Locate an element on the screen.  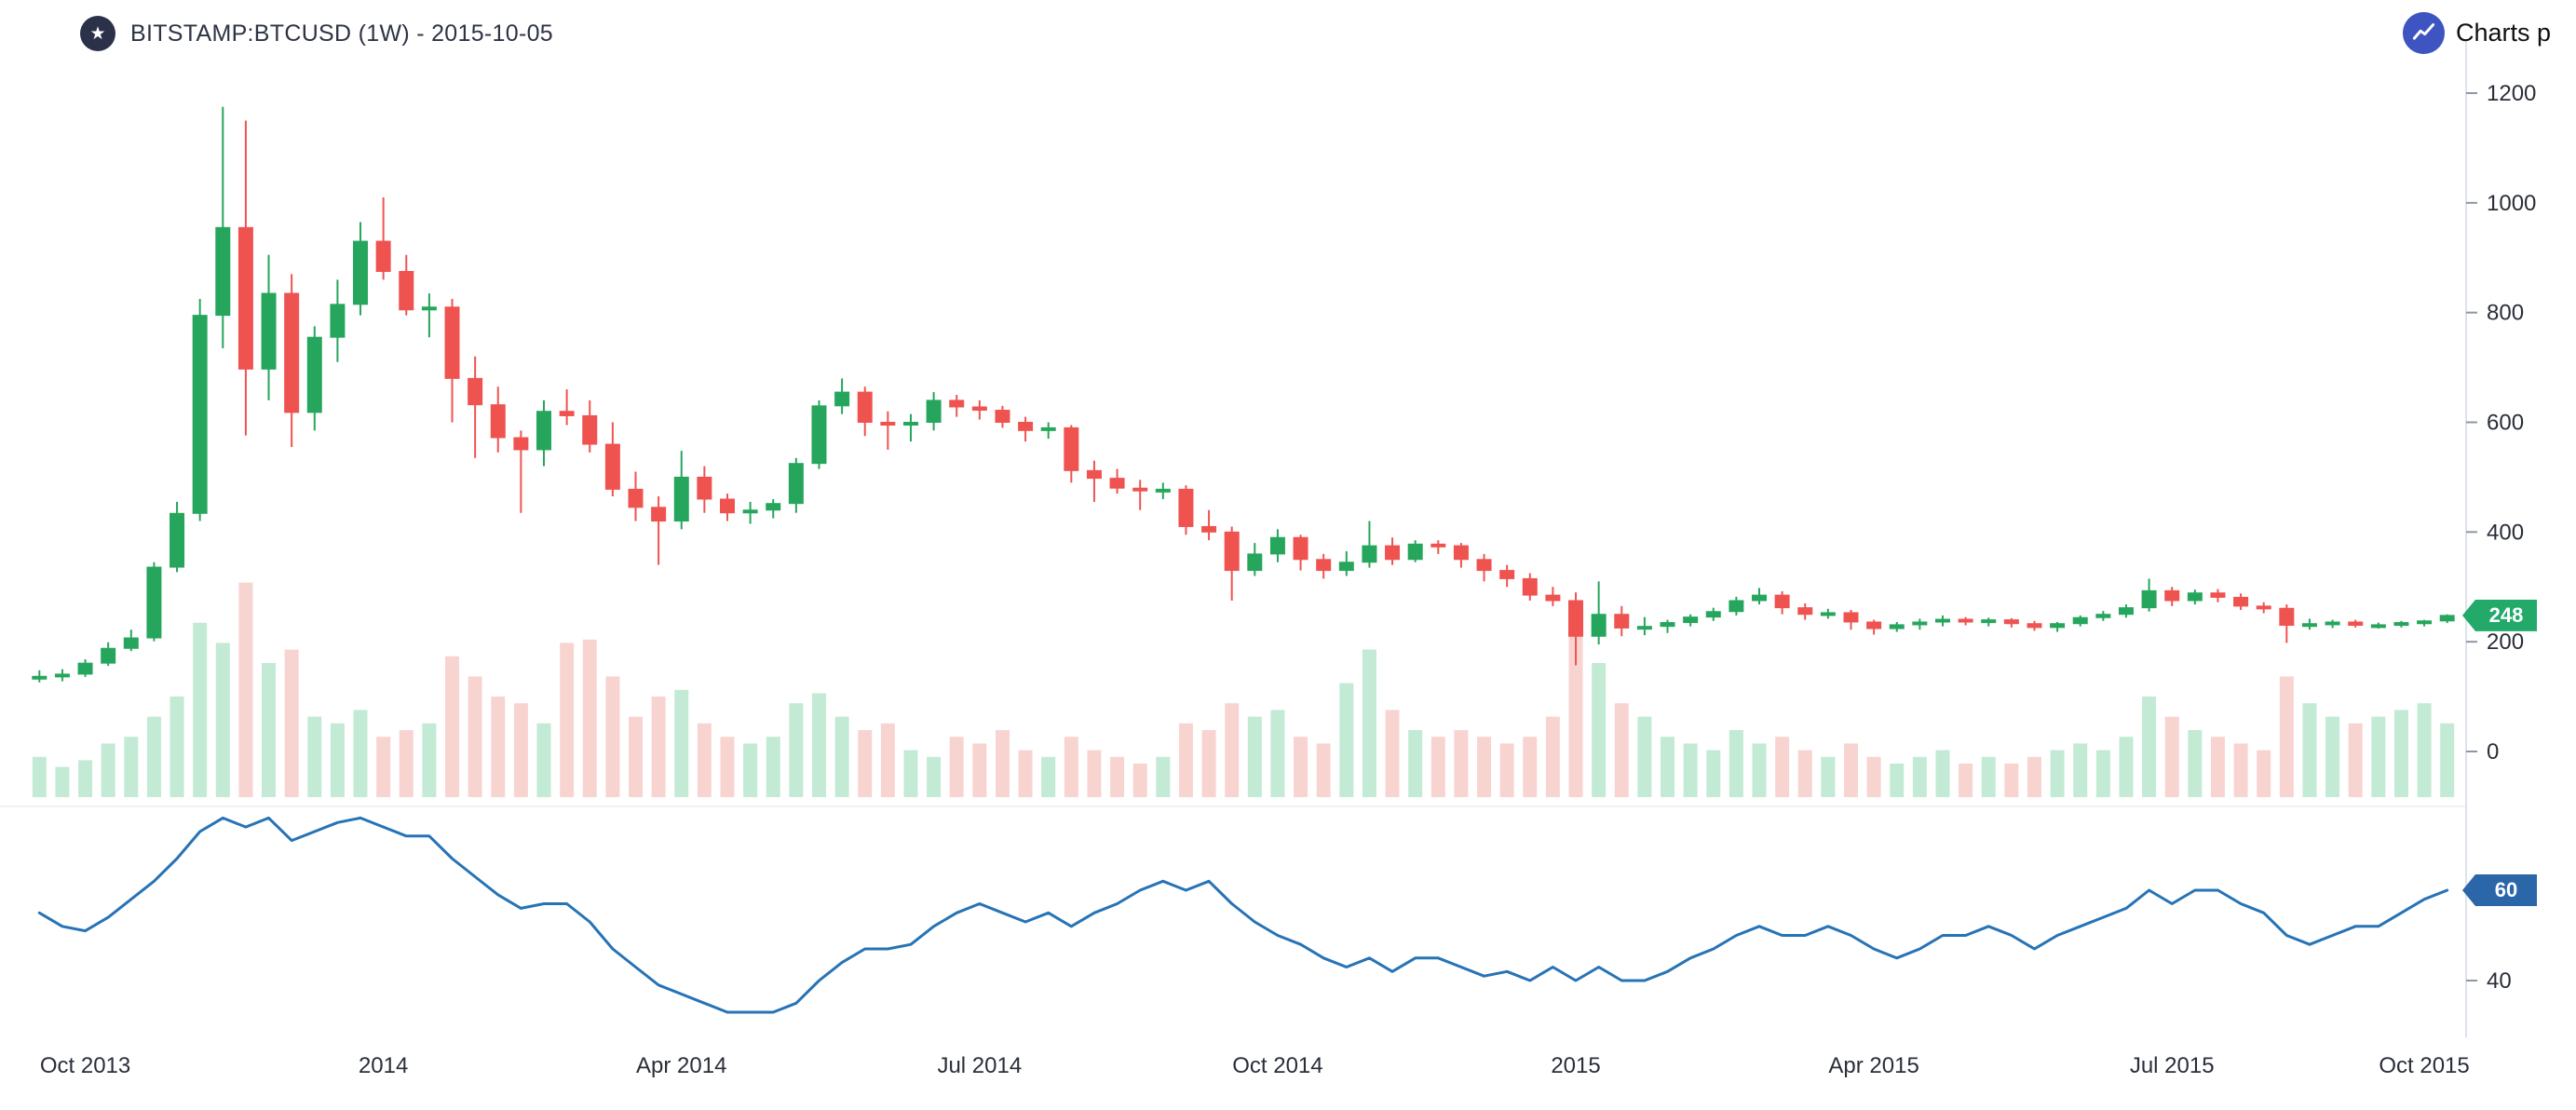
star-icon: ★ is located at coordinates (97, 33).